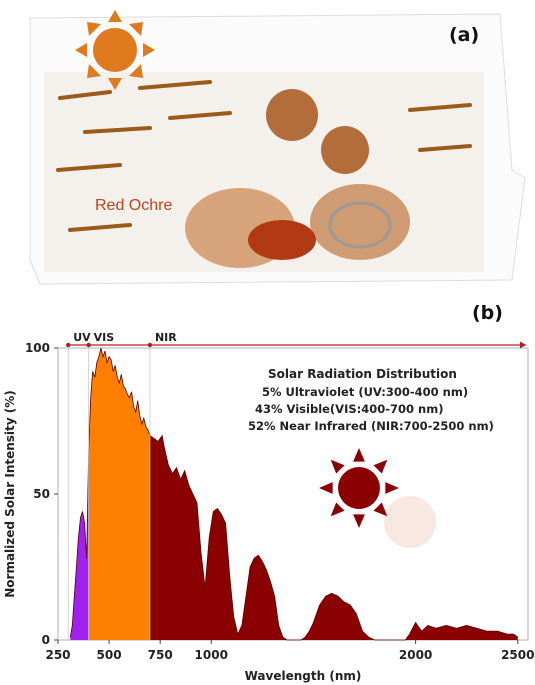 The width and height of the screenshot is (535, 685). I want to click on band-arrowhead, so click(523, 345).